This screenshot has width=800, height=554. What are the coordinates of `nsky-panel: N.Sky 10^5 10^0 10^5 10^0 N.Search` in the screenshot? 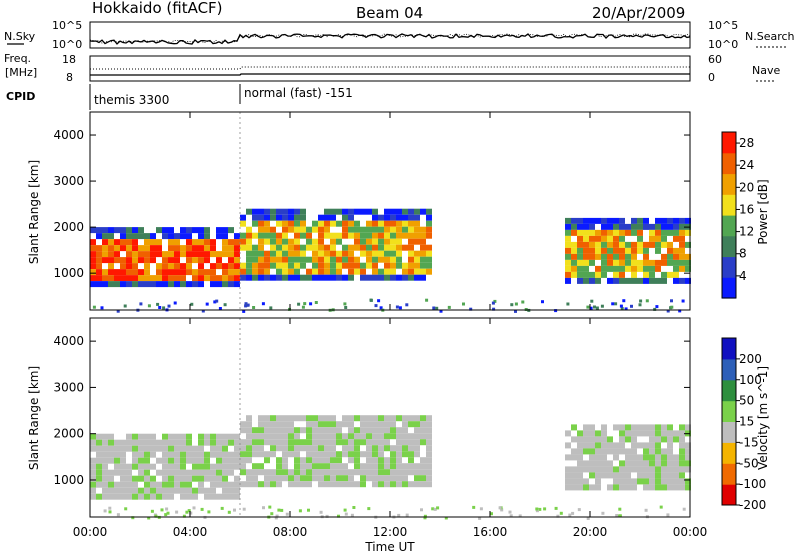 It's located at (399, 35).